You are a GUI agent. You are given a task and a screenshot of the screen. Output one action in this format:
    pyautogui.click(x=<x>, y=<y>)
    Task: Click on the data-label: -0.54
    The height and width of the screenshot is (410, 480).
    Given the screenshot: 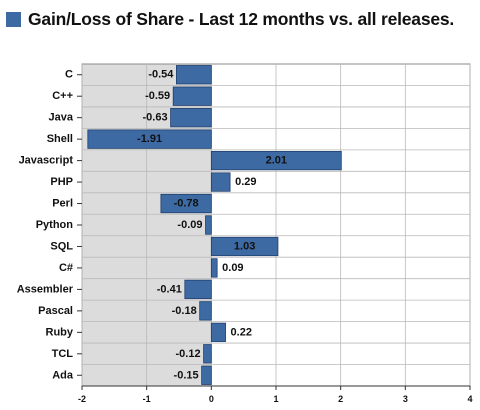 What is the action you would take?
    pyautogui.click(x=161, y=75)
    